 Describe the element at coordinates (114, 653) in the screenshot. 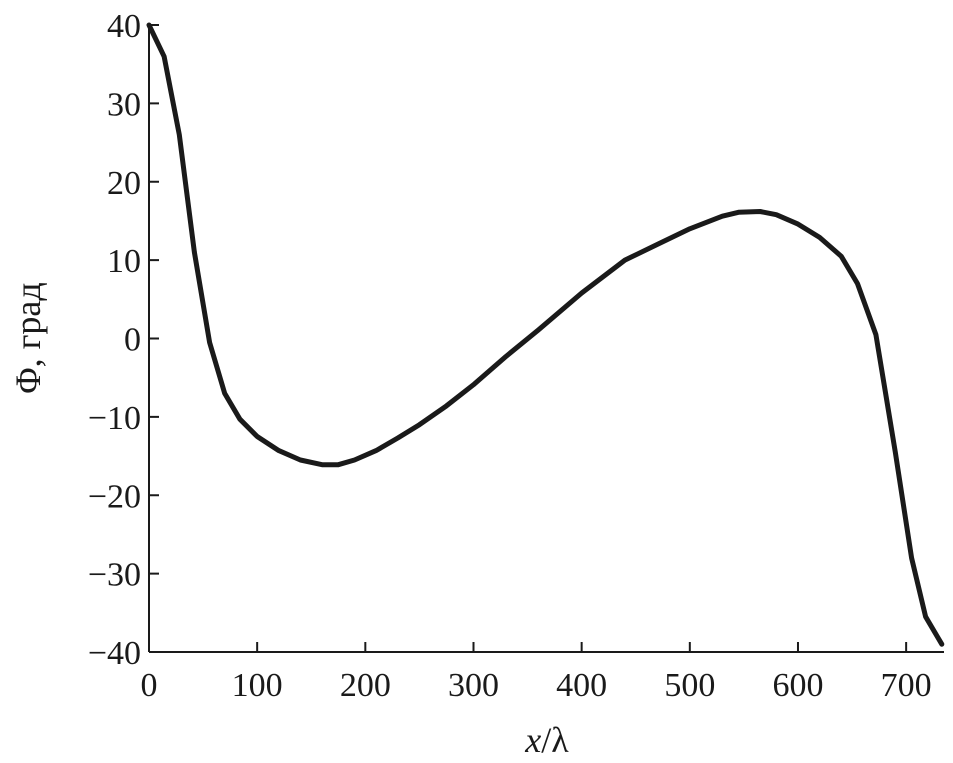

I see `y-tick-label: −40` at that location.